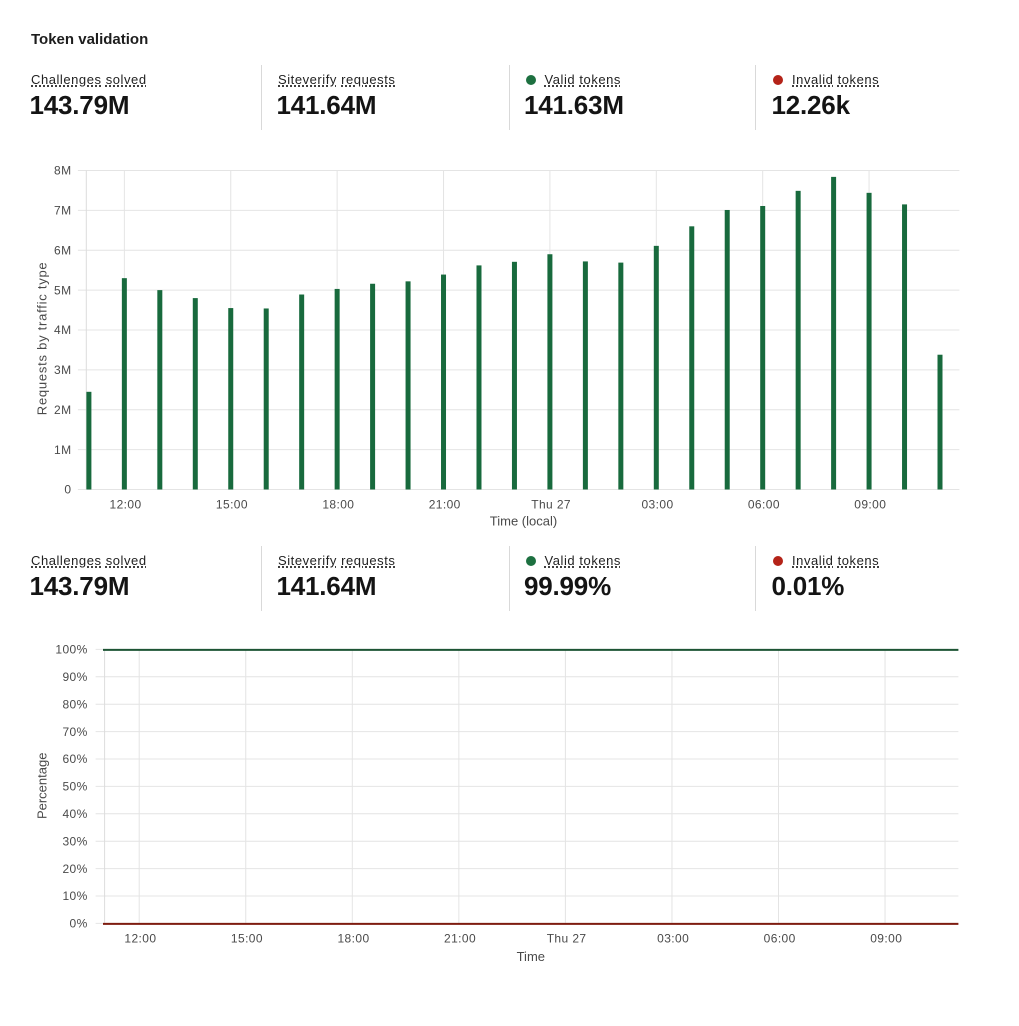 This screenshot has height=1026, width=1019. Describe the element at coordinates (74, 787) in the screenshot. I see `svg-text: 50%` at that location.